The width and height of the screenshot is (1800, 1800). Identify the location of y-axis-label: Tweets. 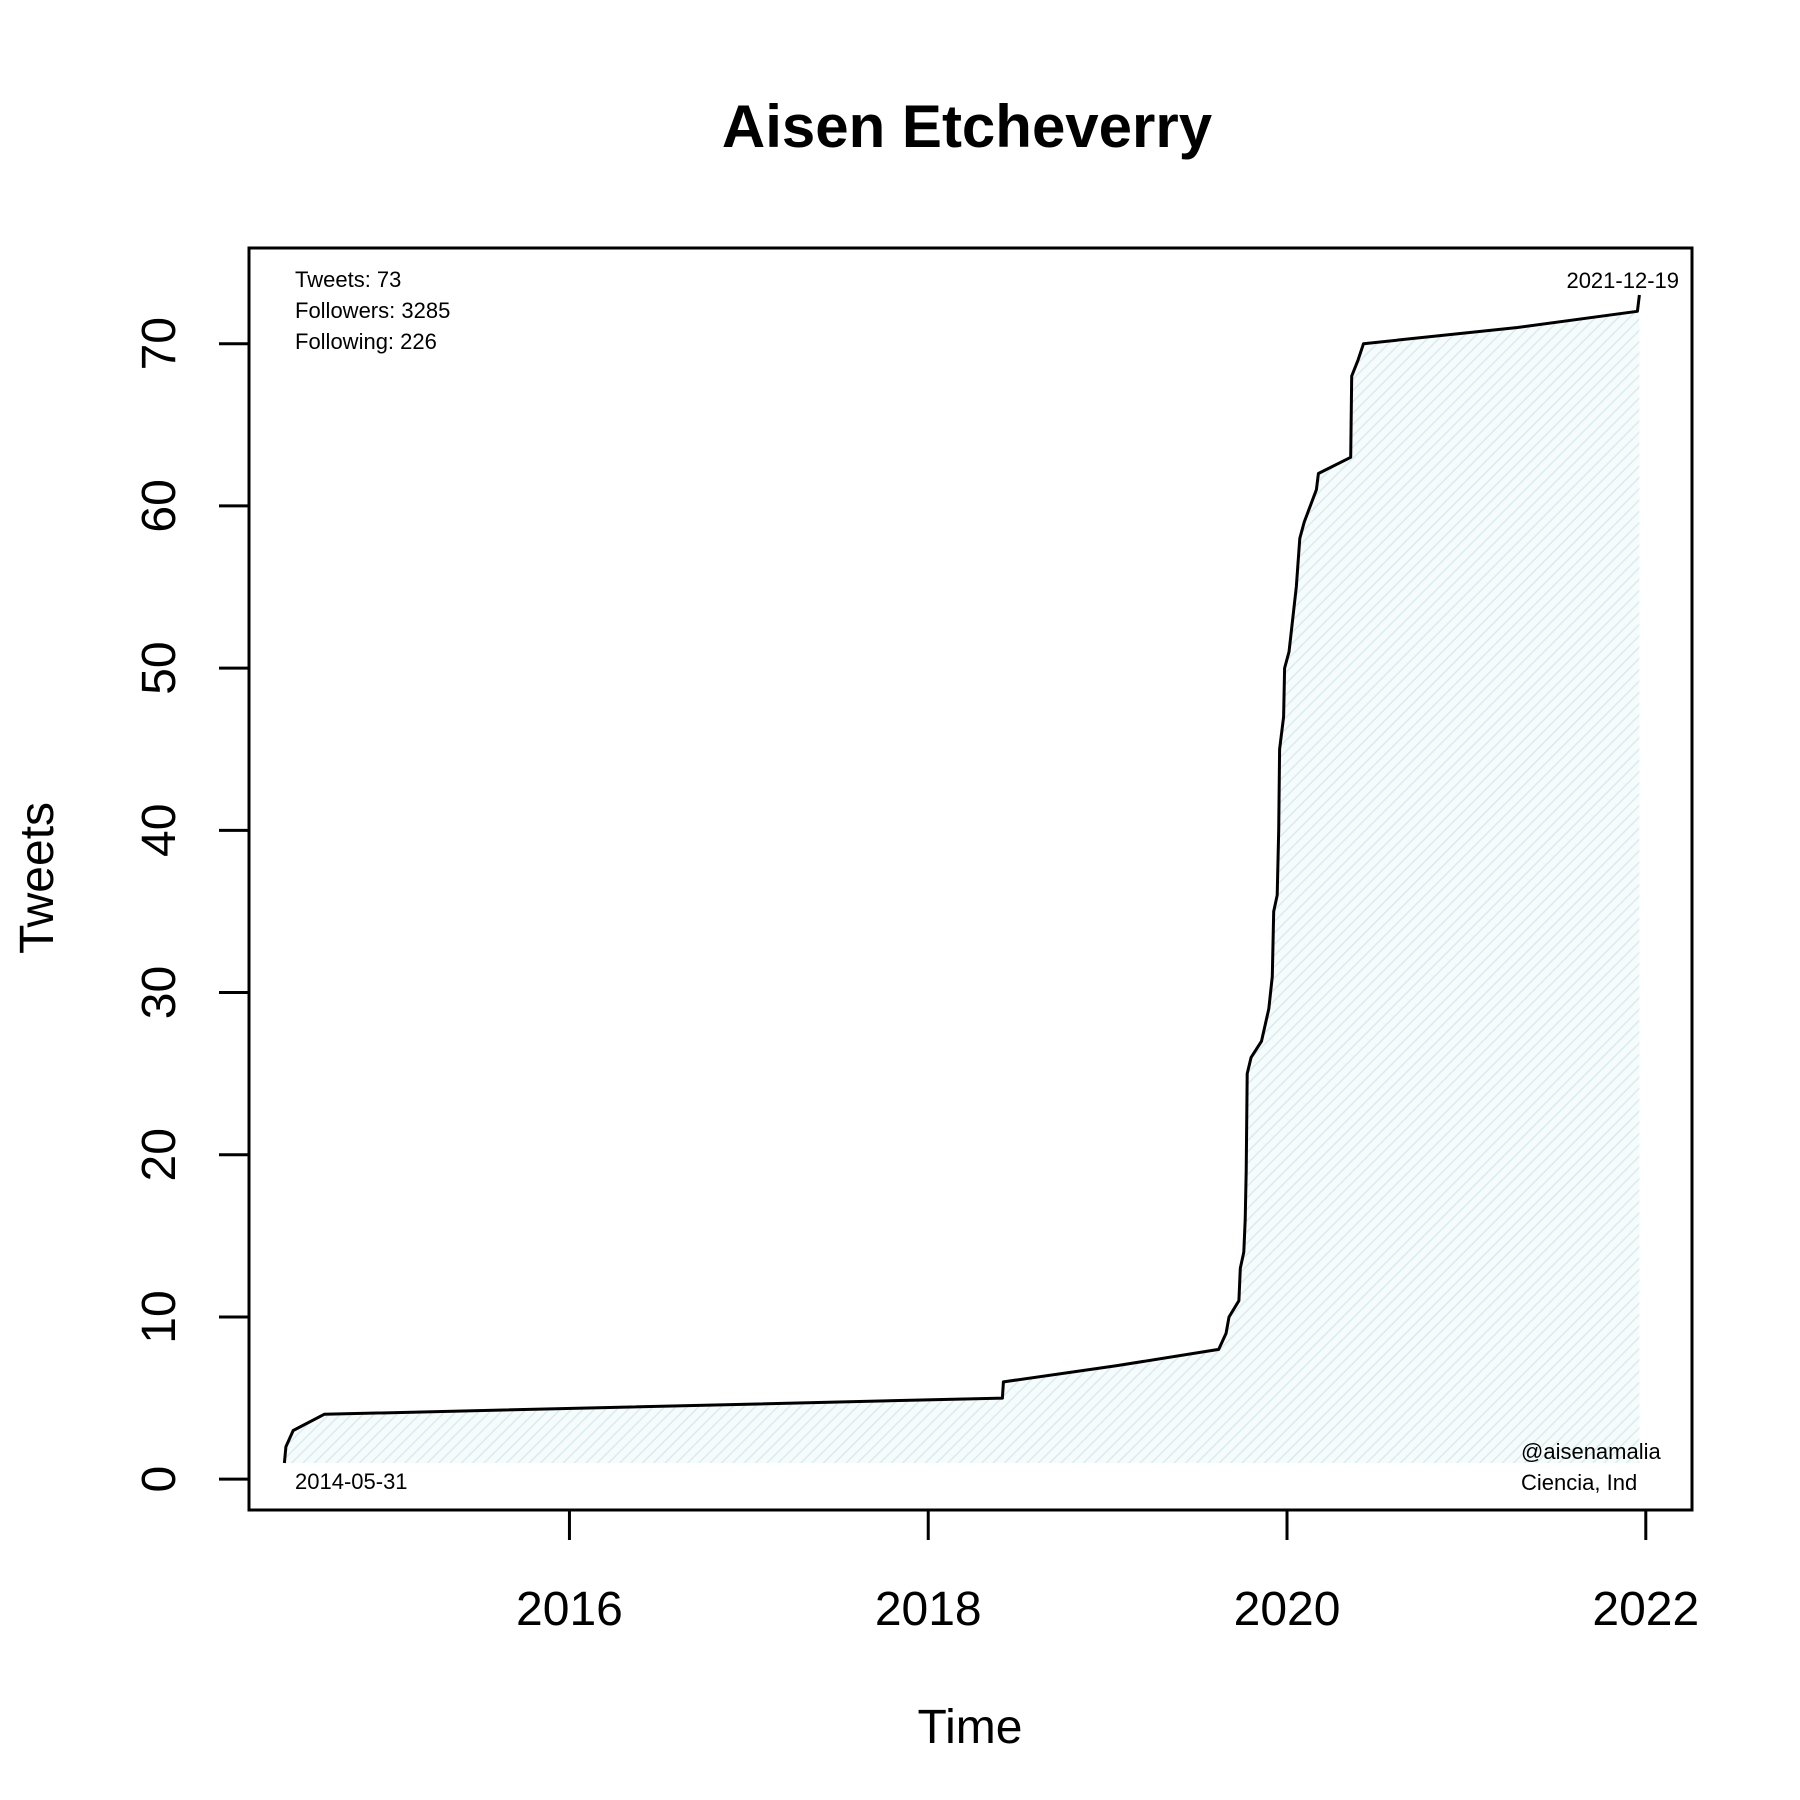
(37, 878).